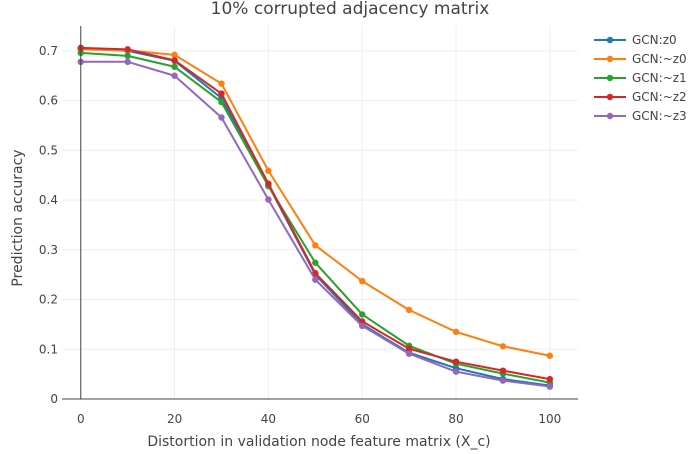  What do you see at coordinates (48, 300) in the screenshot?
I see `y-tick-label: 0.2` at bounding box center [48, 300].